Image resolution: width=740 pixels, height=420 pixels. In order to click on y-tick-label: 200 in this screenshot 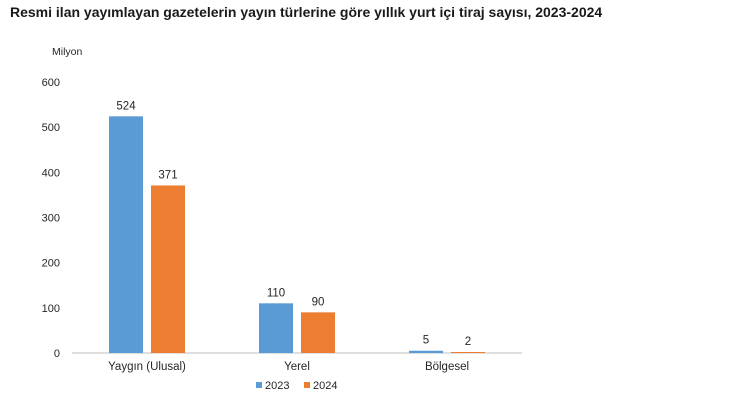, I will do `click(51, 264)`.